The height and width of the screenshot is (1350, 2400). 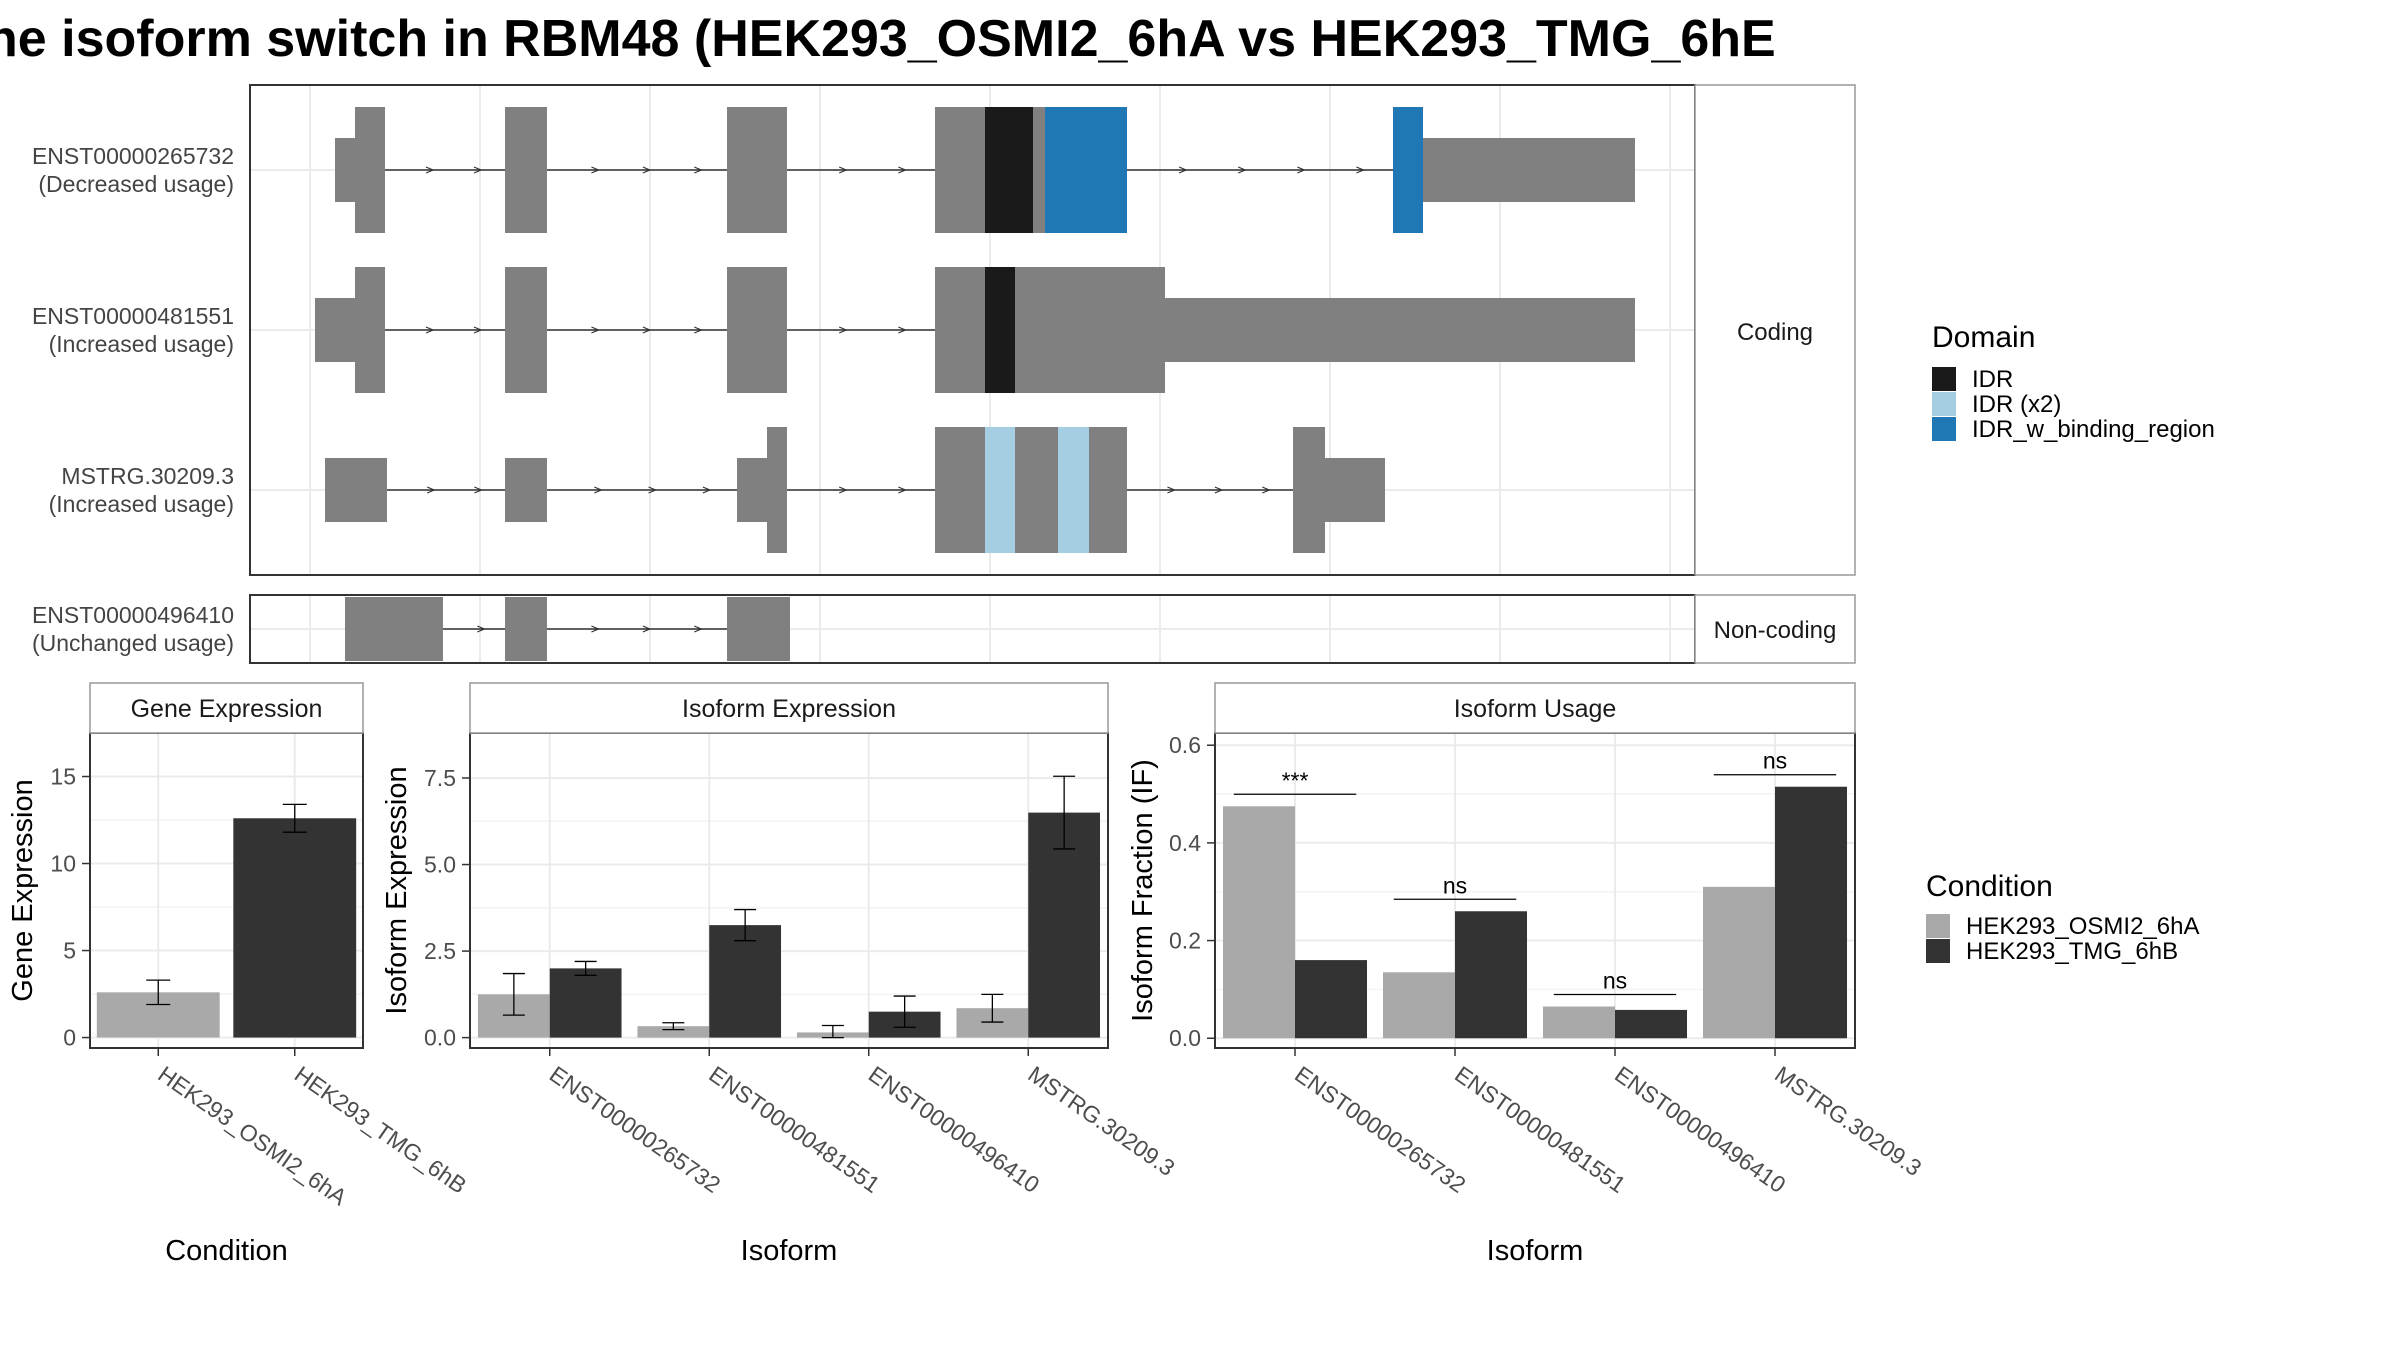 I want to click on y-tick-label: 0, so click(x=69, y=1038).